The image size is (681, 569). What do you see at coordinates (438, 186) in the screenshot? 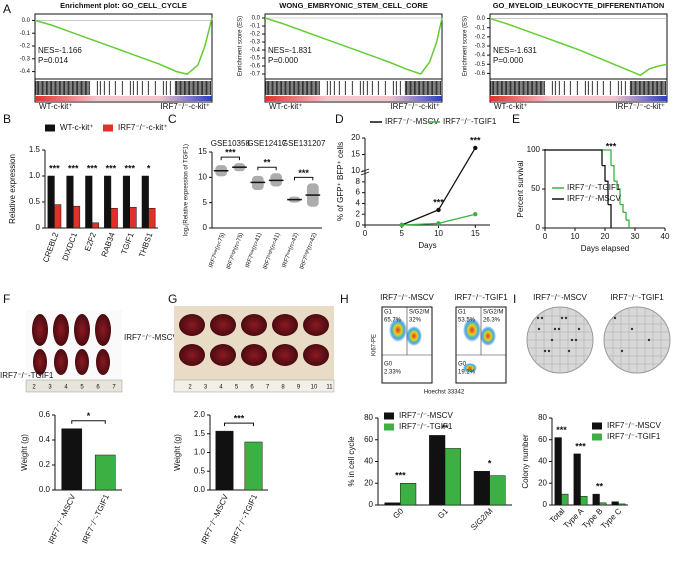
I see `series-line` at bounding box center [438, 186].